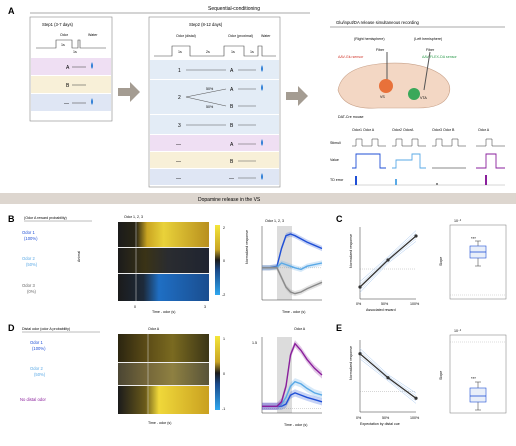  I want to click on vta-region, so click(414, 94).